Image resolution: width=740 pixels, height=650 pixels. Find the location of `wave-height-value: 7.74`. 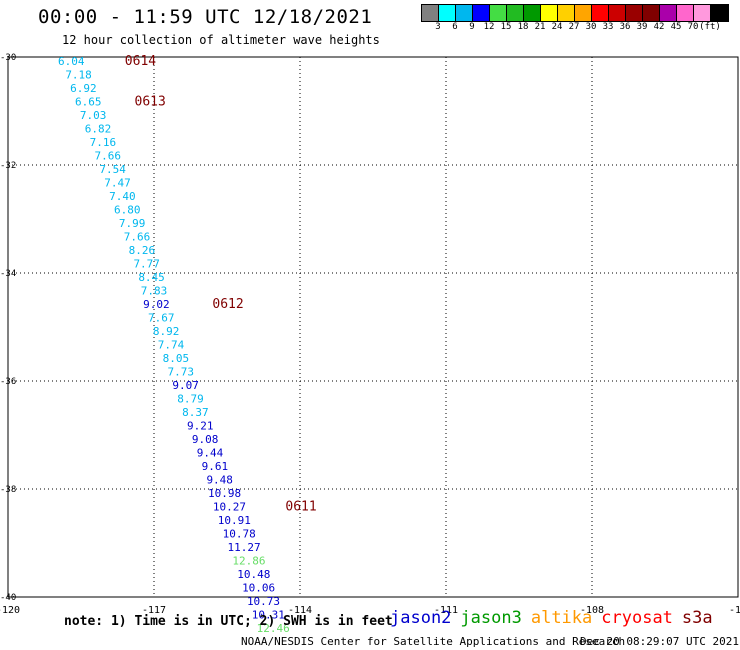

wave-height-value: 7.74 is located at coordinates (171, 345).